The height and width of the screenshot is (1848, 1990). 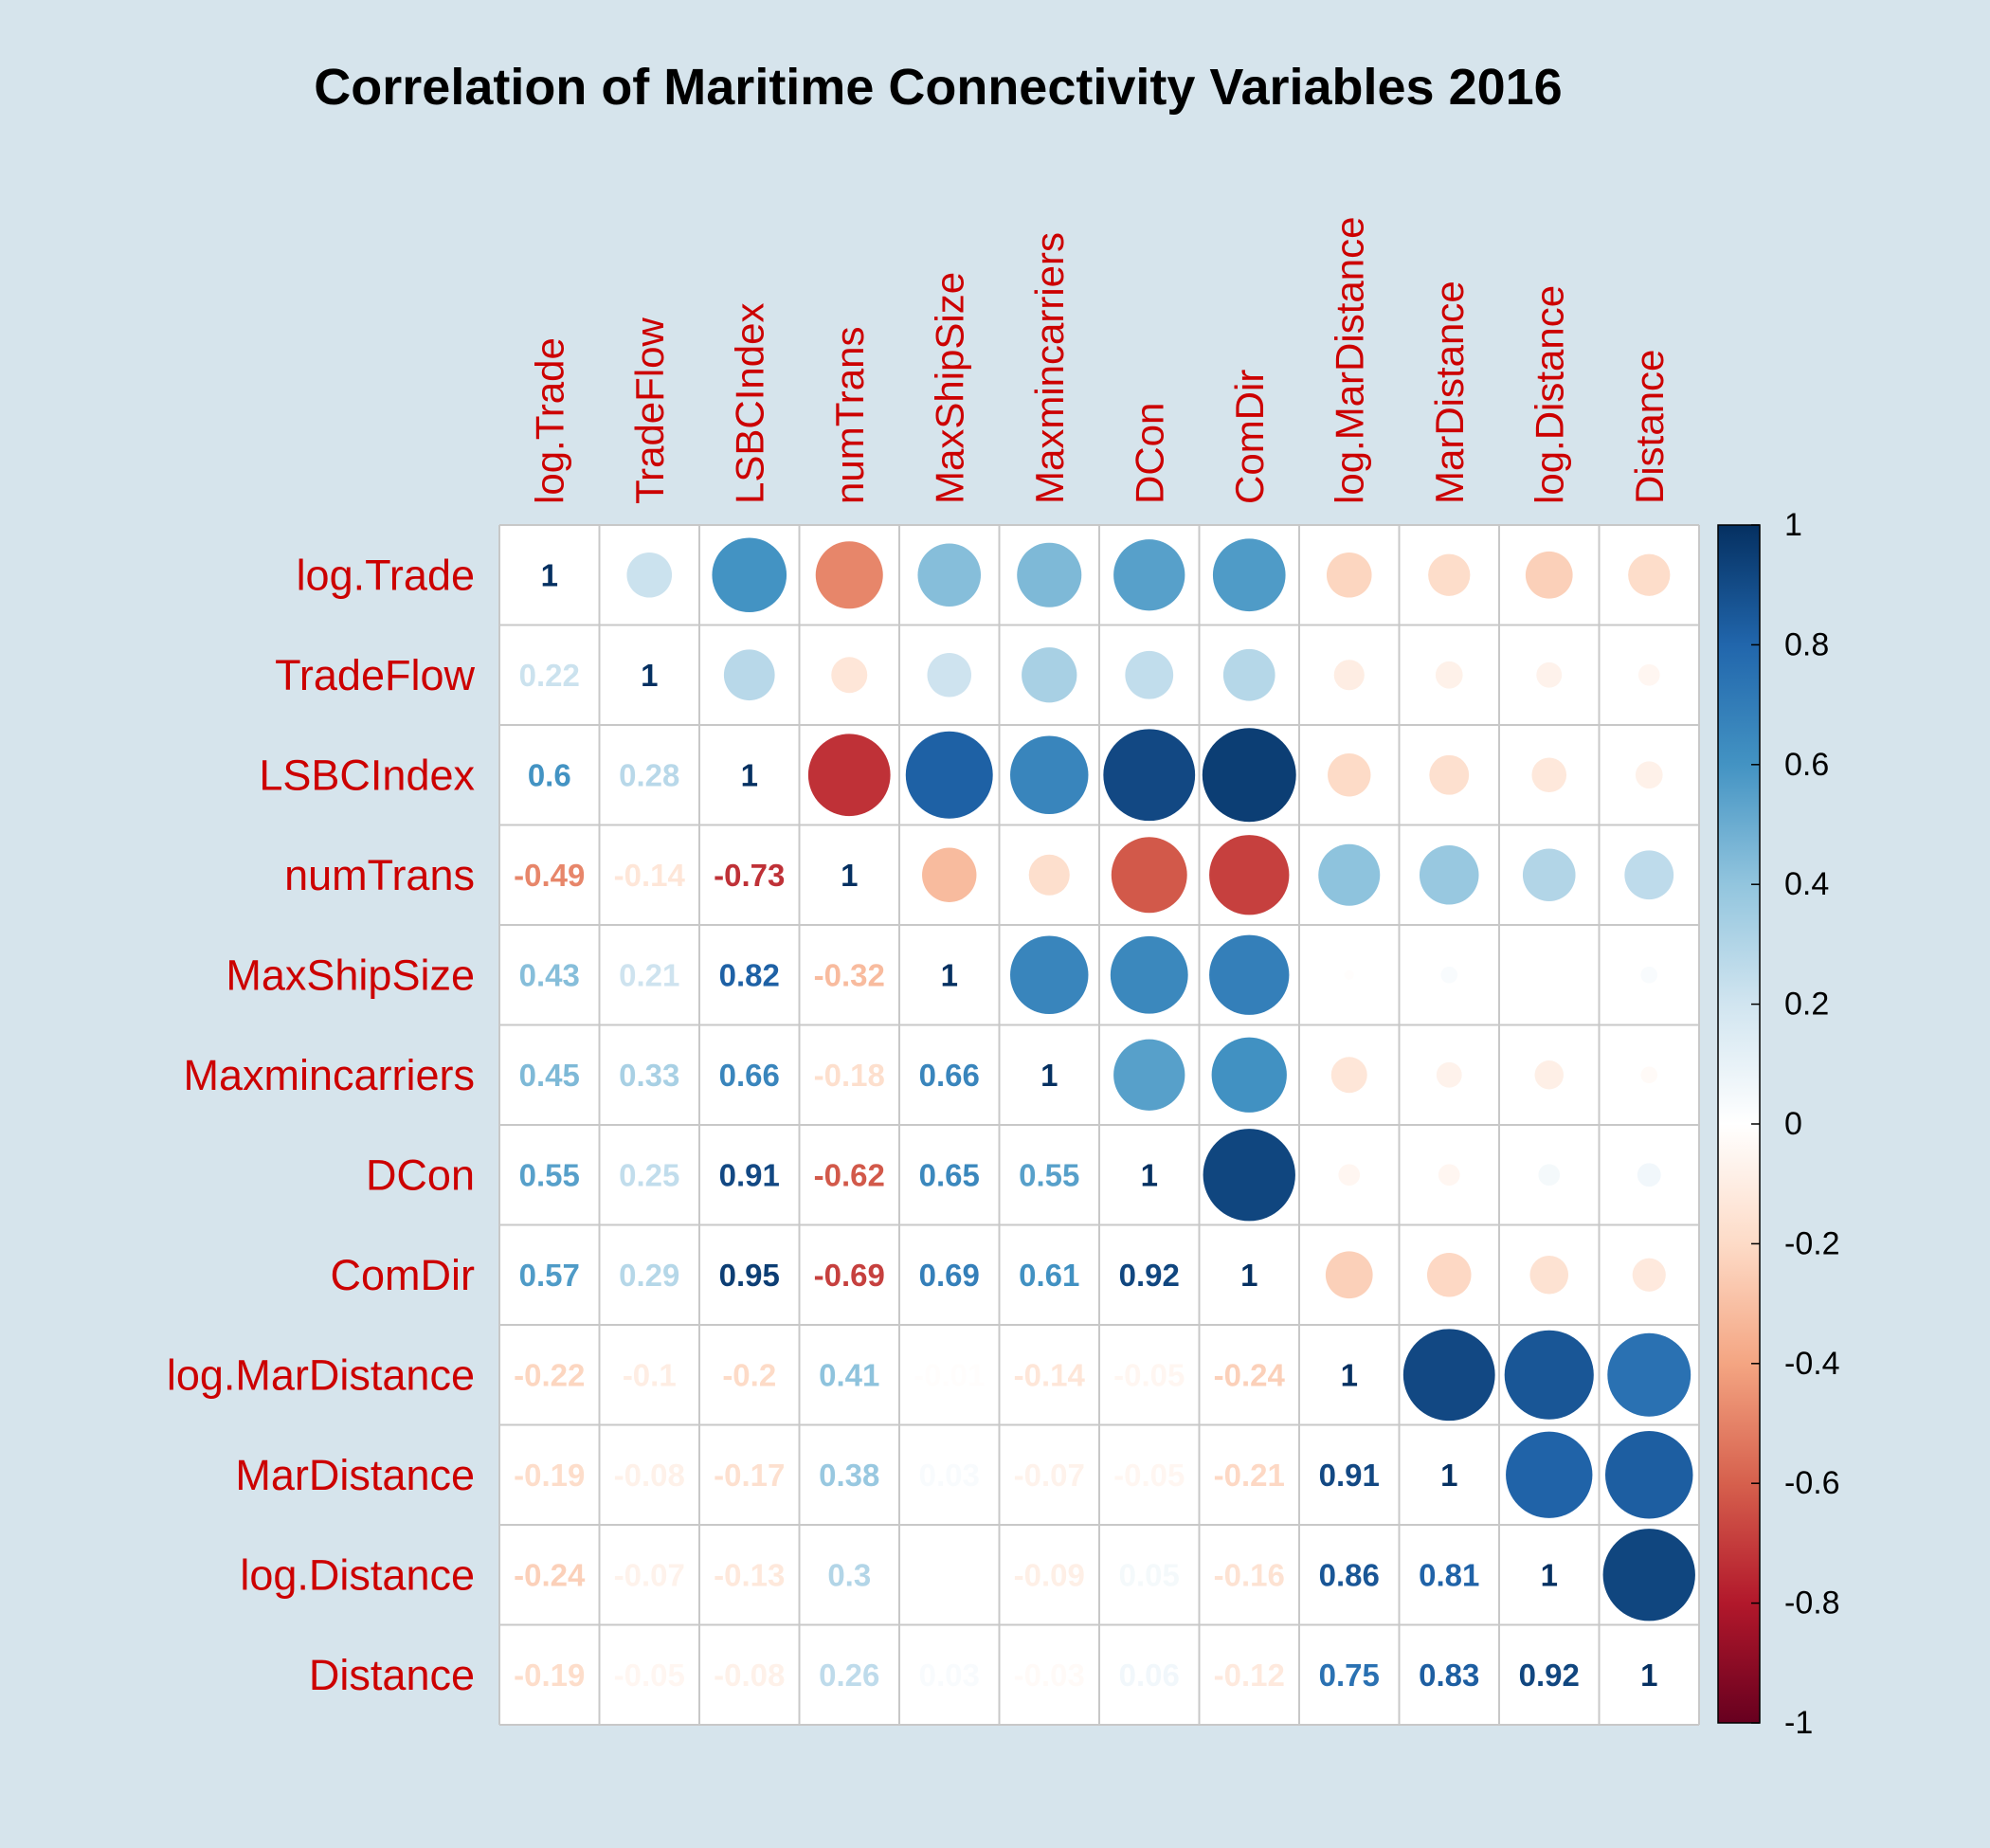 I want to click on colorbar-tick-label: 0.4, so click(x=1806, y=884).